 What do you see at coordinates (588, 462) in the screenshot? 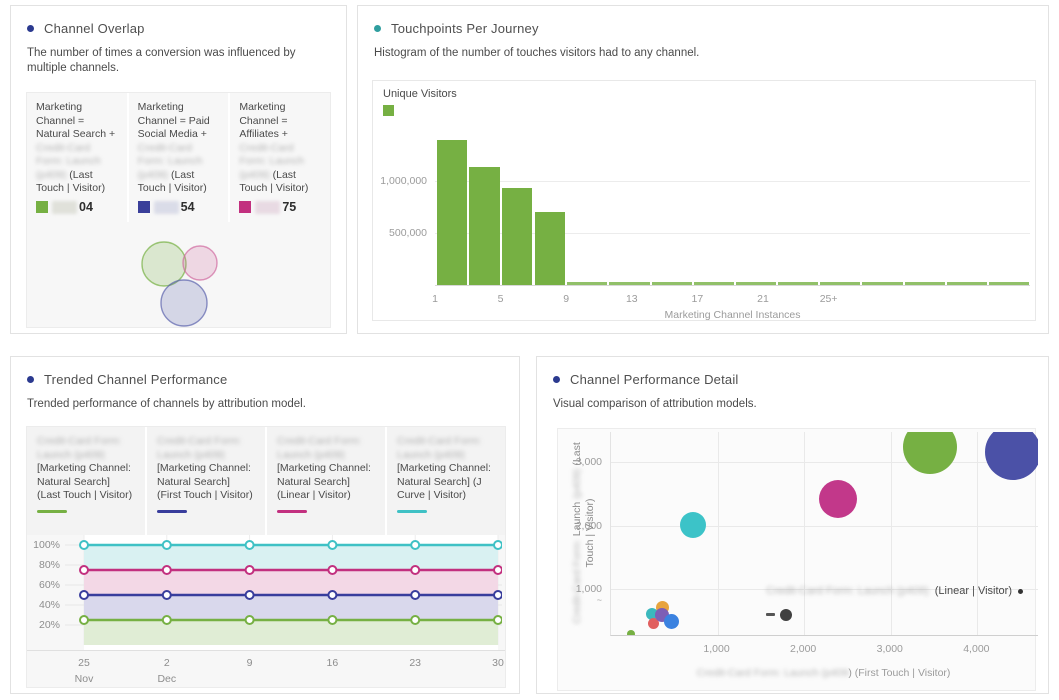
I see `y-tick-label: 3,000` at bounding box center [588, 462].